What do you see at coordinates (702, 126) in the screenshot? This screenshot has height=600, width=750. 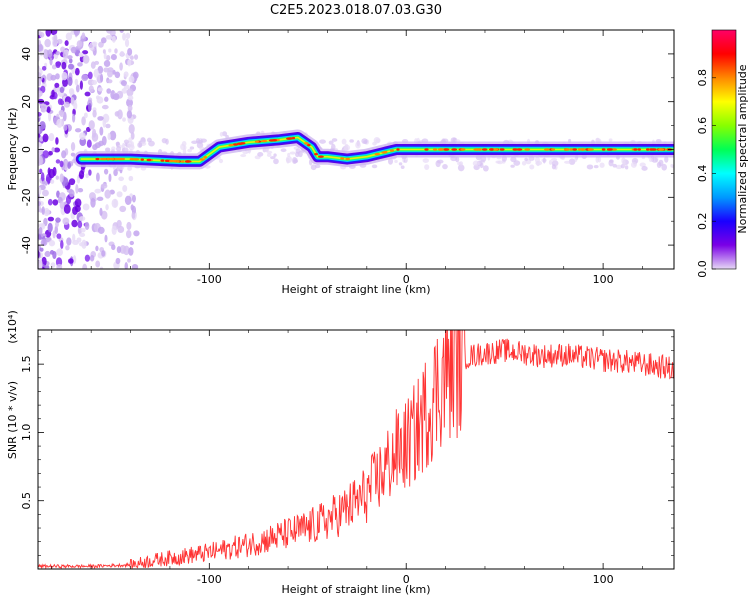 I see `colorbar-tick-label: 0.6` at bounding box center [702, 126].